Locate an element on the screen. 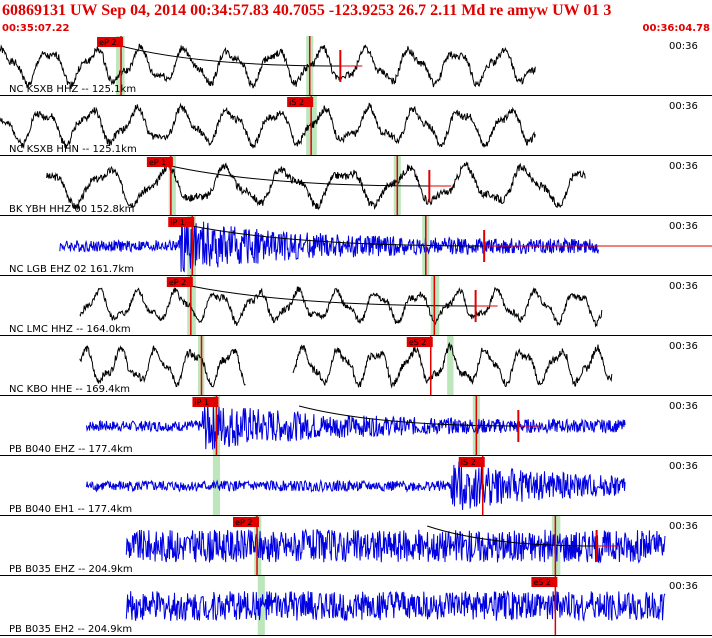 The image size is (712, 638). trace-panel: eP 1 BK YBH HHZ 00 152.8km 00:36 is located at coordinates (356, 186).